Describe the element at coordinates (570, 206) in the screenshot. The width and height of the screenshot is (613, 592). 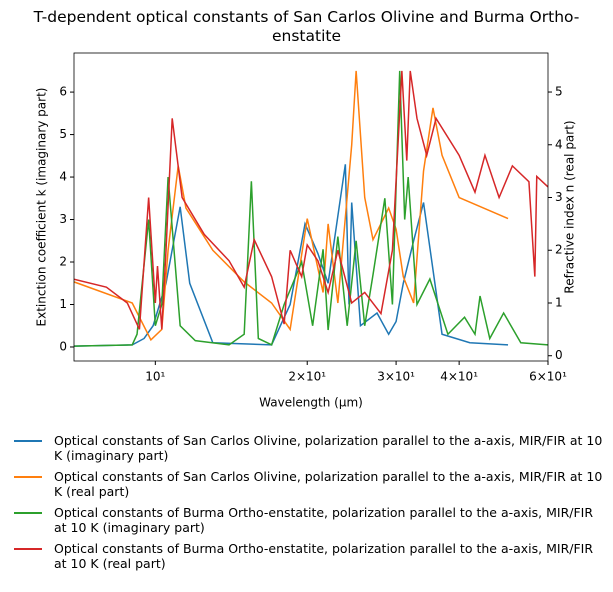
I see `y2-axis-label: Refractive index n (real part)` at that location.